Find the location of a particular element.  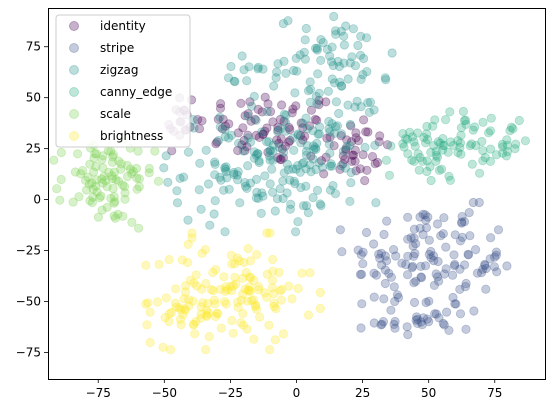

x-tick-label: −25 is located at coordinates (230, 393).